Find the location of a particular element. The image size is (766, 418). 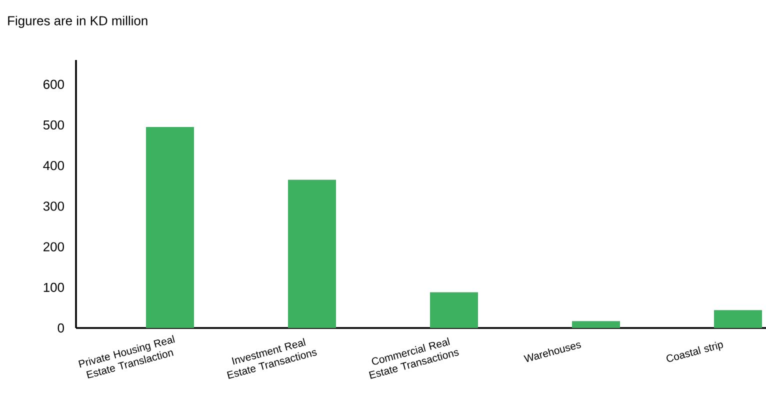

x-tick-label: Coastal strip is located at coordinates (694, 352).